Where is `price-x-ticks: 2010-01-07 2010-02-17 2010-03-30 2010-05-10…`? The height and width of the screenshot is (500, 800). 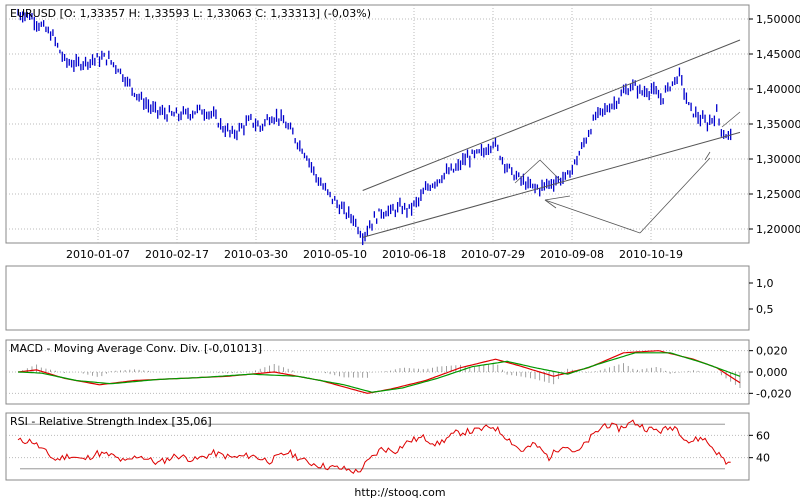
price-x-ticks: 2010-01-07 2010-02-17 2010-03-30 2010-05-10… is located at coordinates (374, 254).